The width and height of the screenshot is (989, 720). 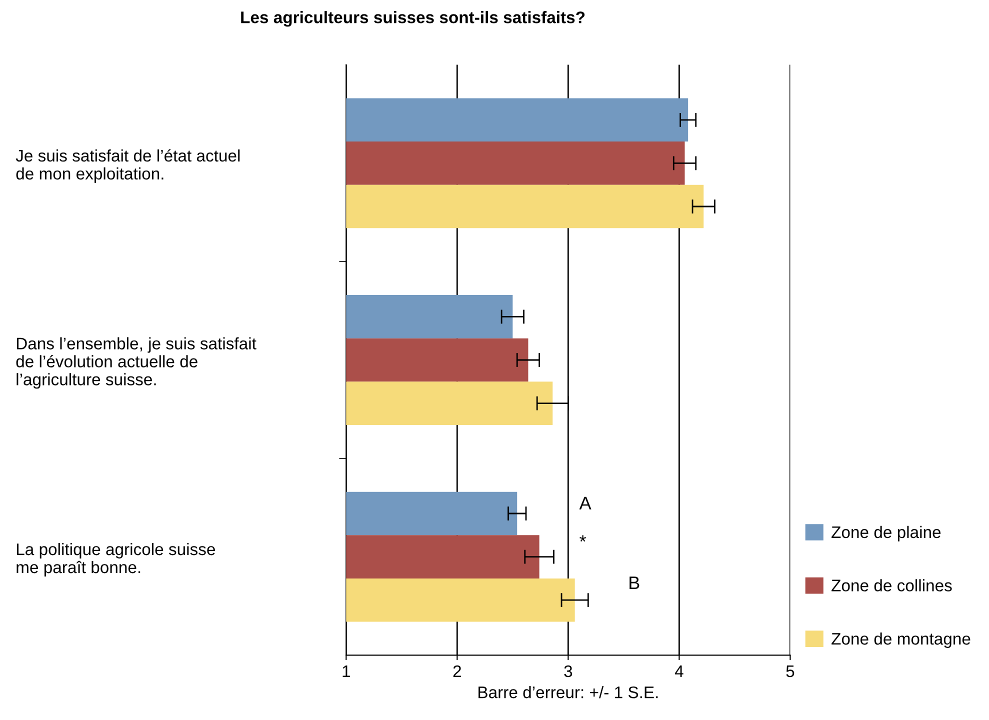 What do you see at coordinates (136, 363) in the screenshot?
I see `y-tick-label: Dans l’ensemble, je suis satisfait de l’évolution actuelle de l’agriculture suisse.` at bounding box center [136, 363].